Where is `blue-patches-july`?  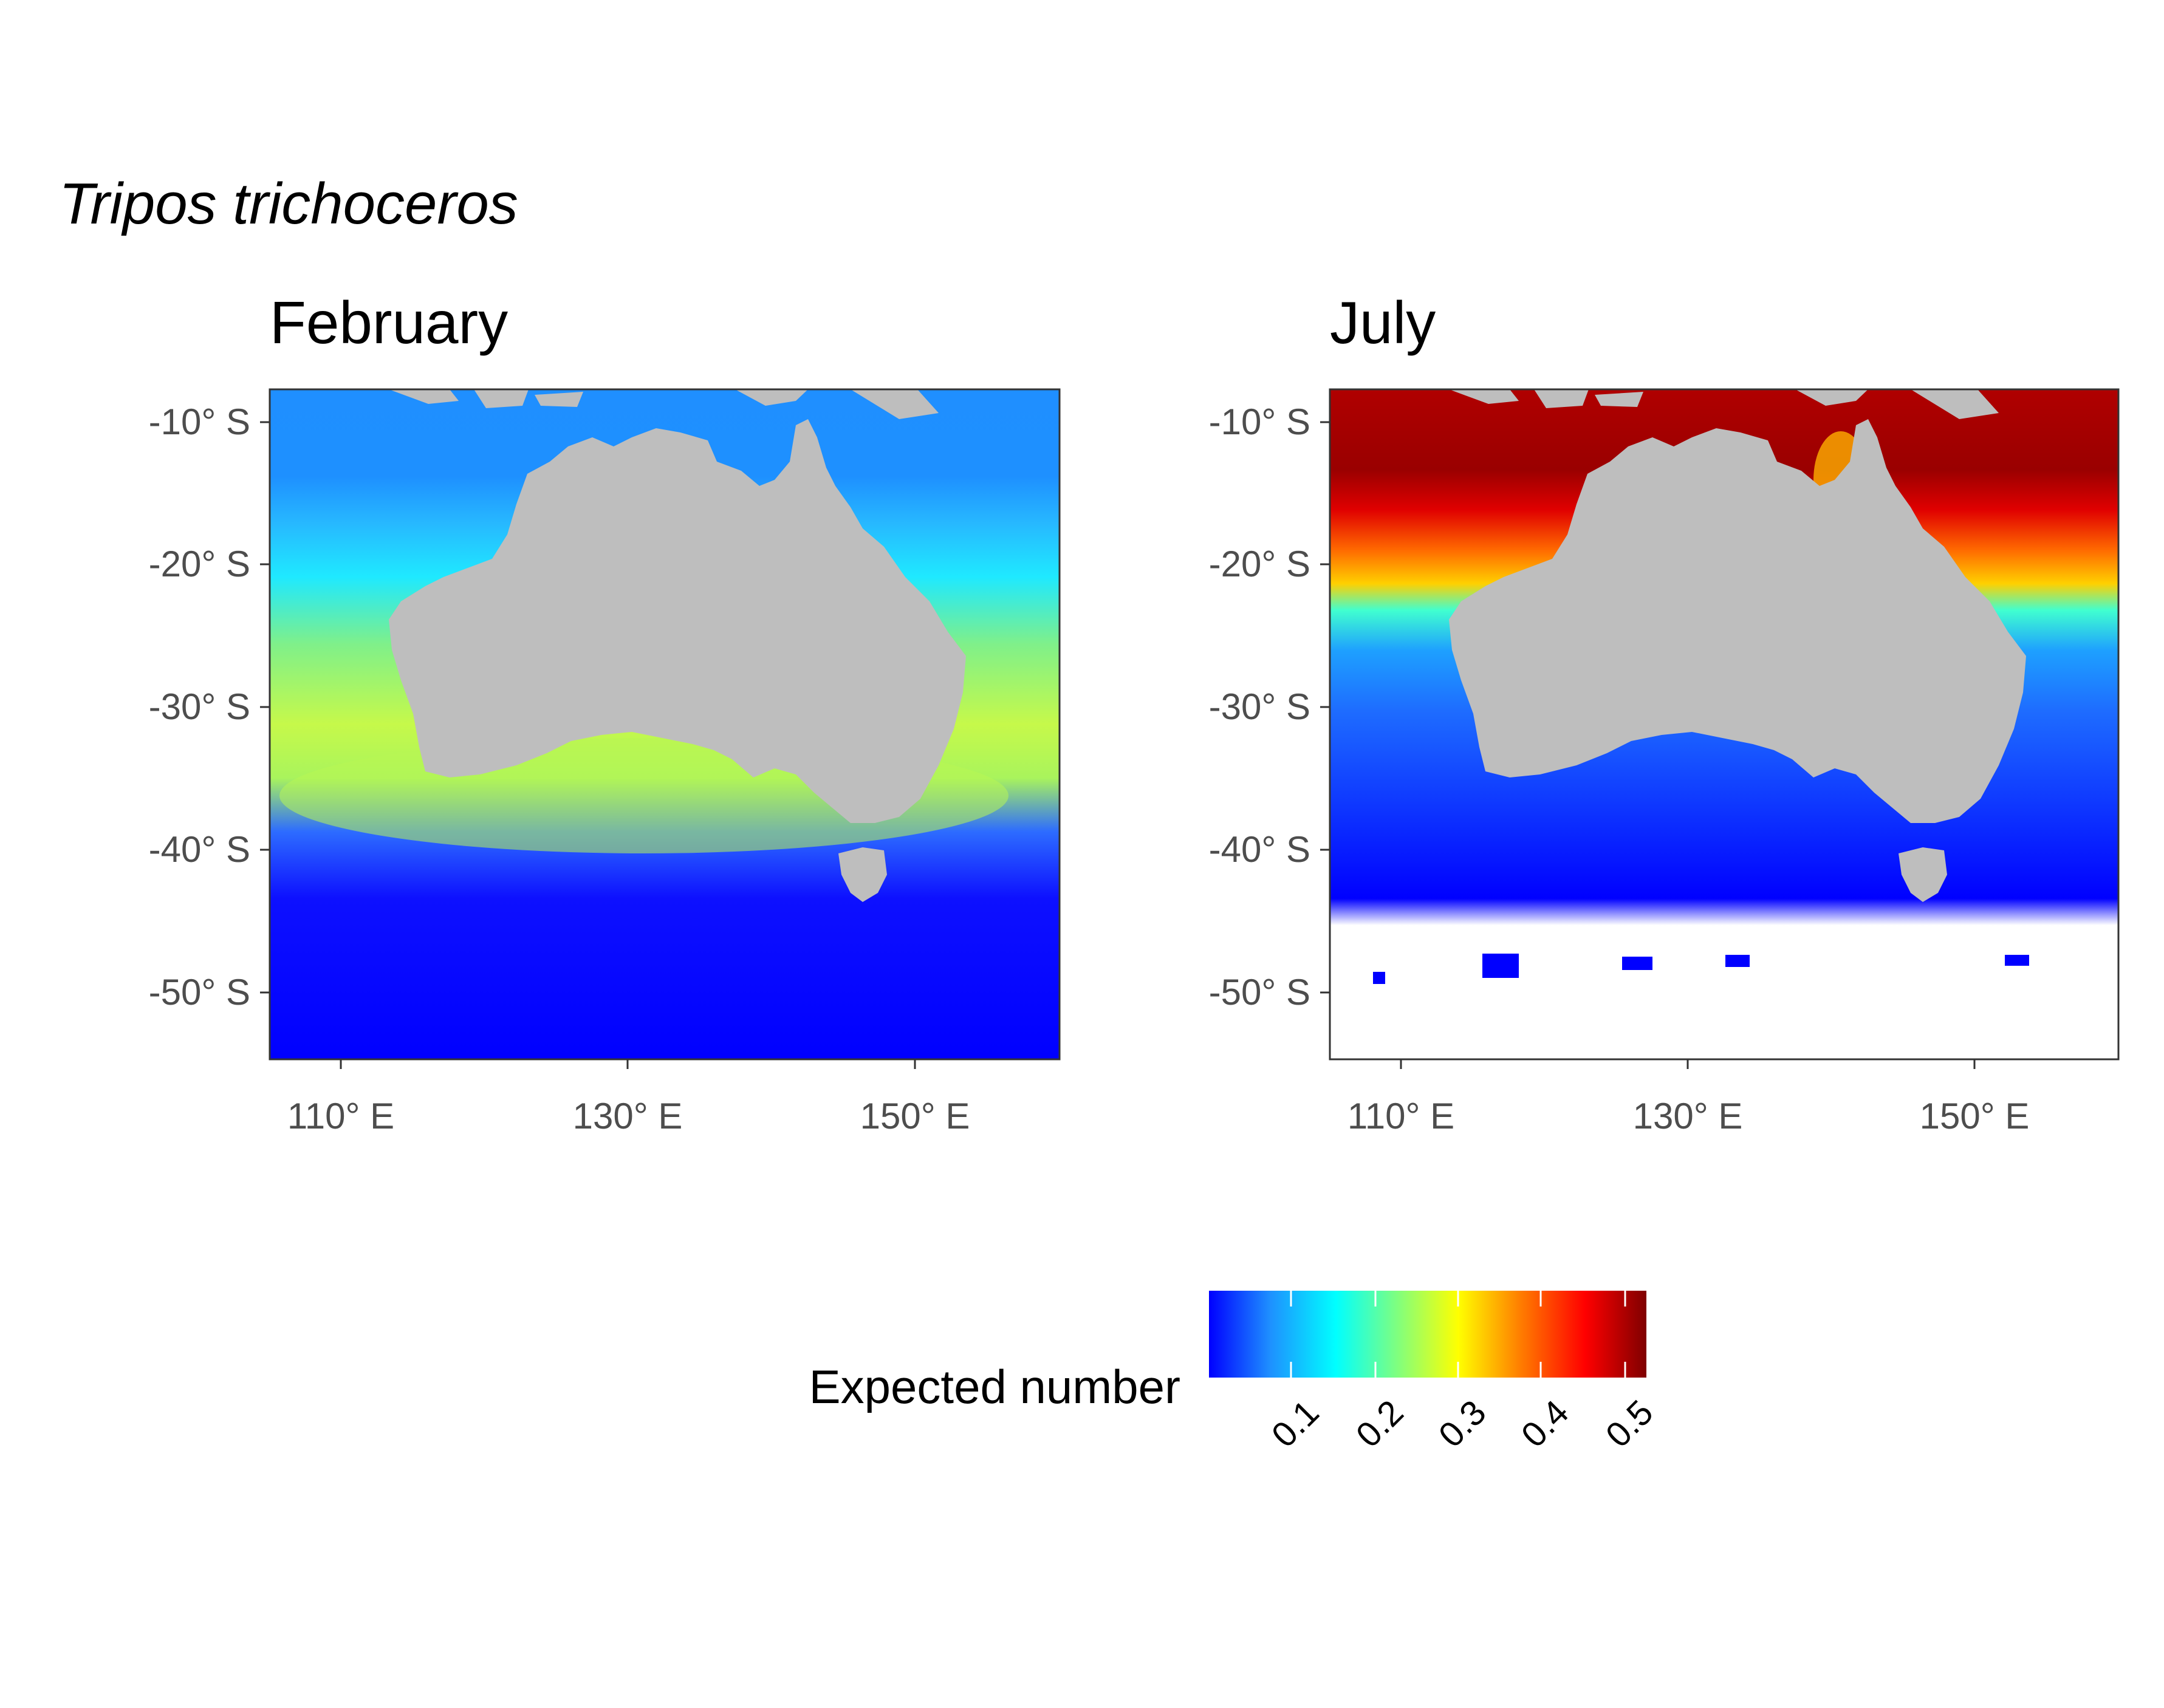
blue-patches-july is located at coordinates (1701, 969).